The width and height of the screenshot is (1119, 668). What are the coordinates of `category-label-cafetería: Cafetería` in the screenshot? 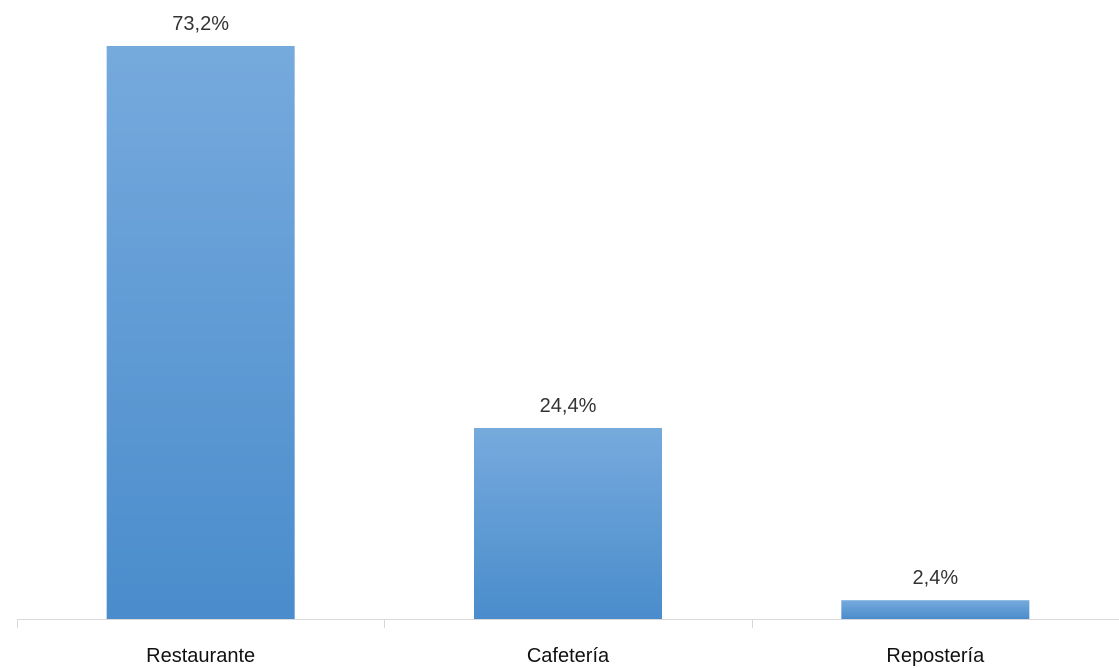 It's located at (568, 656).